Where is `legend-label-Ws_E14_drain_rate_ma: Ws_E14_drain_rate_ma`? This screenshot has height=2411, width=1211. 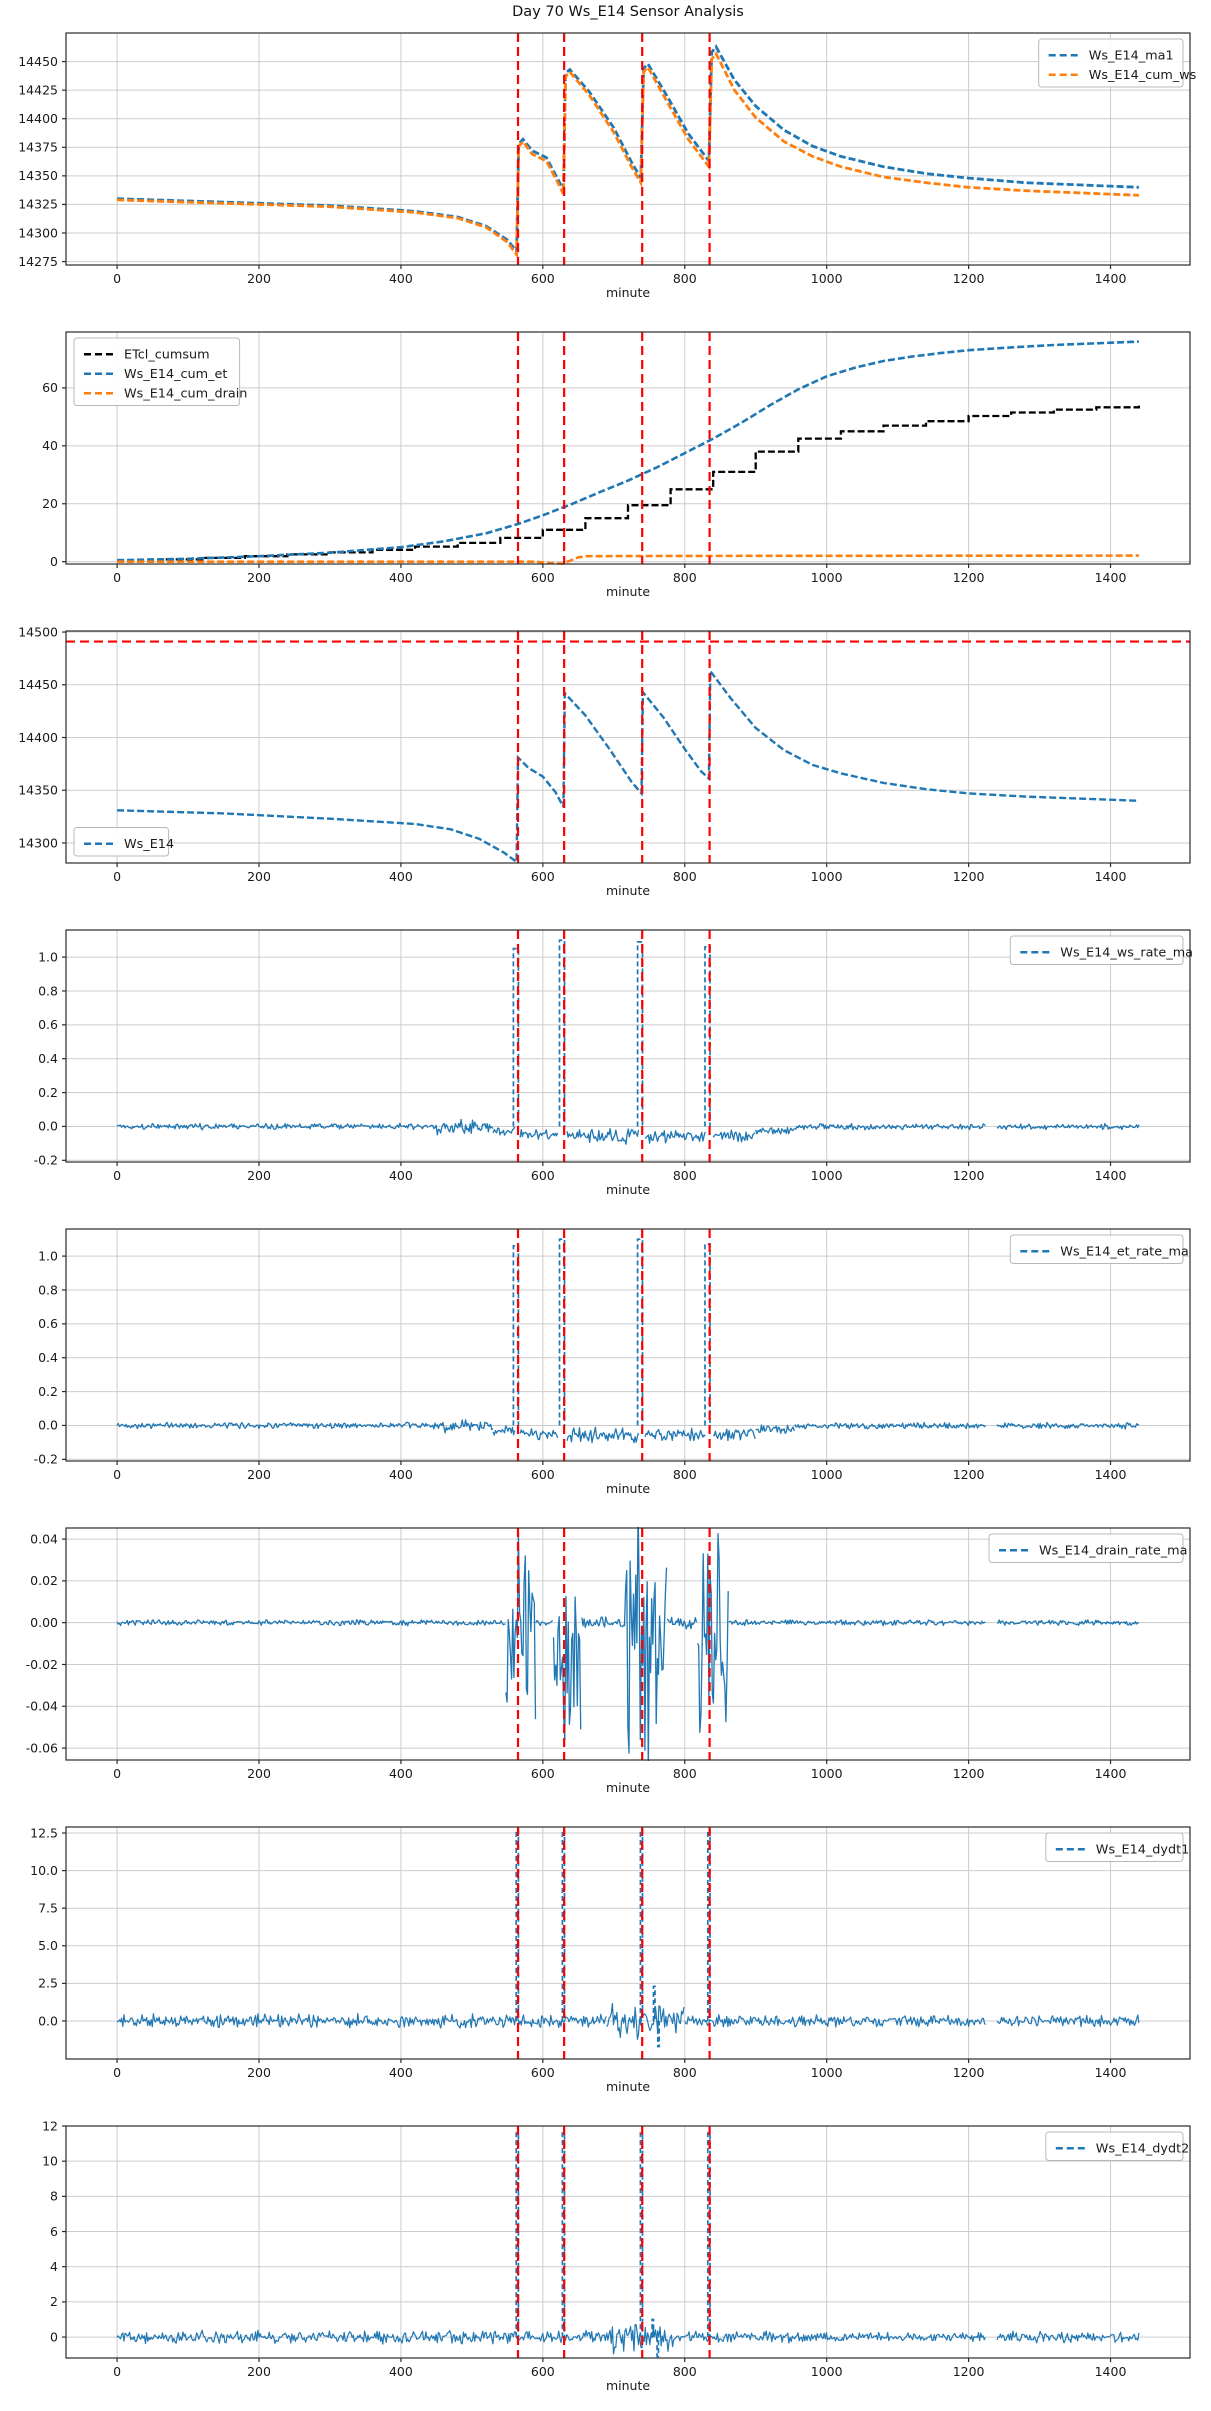 legend-label-Ws_E14_drain_rate_ma: Ws_E14_drain_rate_ma is located at coordinates (1113, 1551).